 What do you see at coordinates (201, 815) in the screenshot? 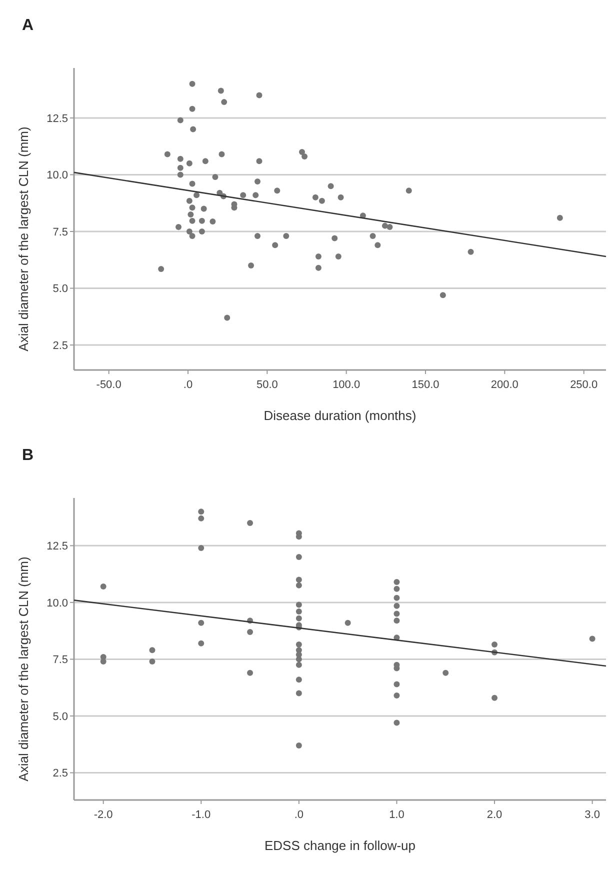
I see `x-tick-label: -1.0` at bounding box center [201, 815].